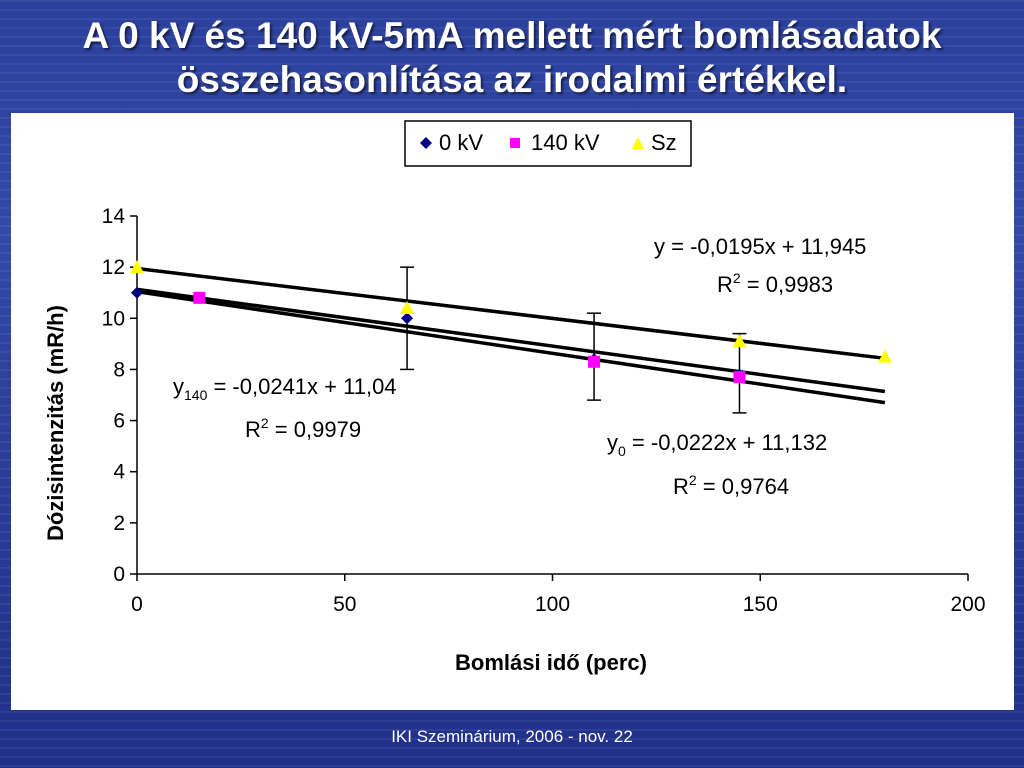  Describe the element at coordinates (113, 318) in the screenshot. I see `y-tick-label: 10` at that location.